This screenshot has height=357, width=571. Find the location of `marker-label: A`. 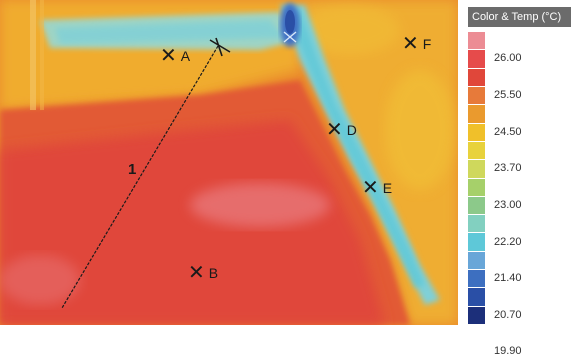

marker-label: A is located at coordinates (185, 56).